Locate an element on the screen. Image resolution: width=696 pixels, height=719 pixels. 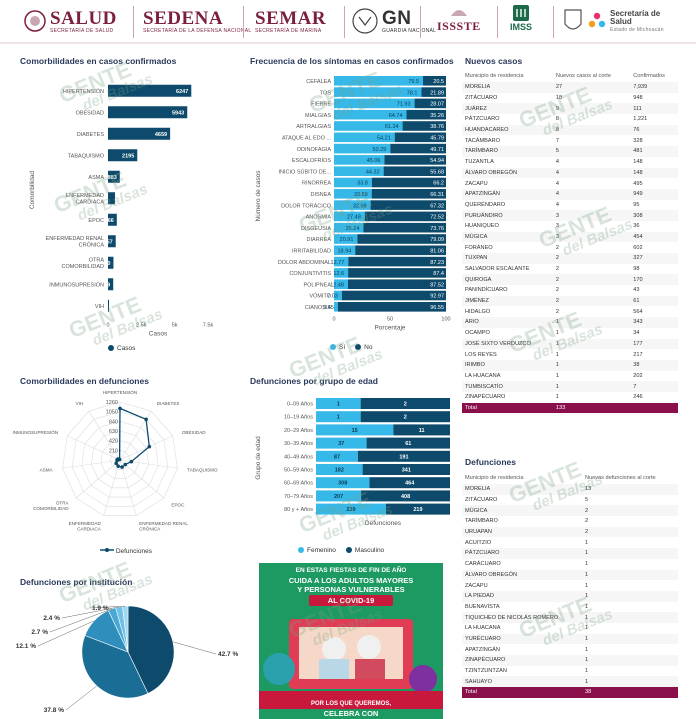
logo-semar-sub: SECRETARÍA DE MARINA is located at coordinates (288, 30).